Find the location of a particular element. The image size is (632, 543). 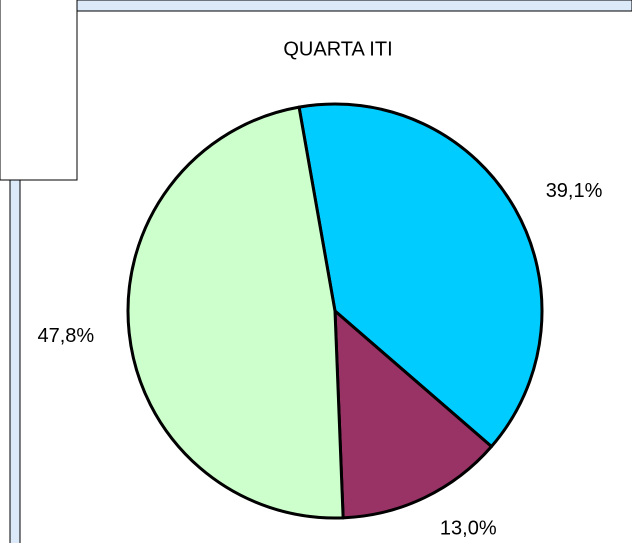

chart-title: QUARTA ITI is located at coordinates (337, 49).